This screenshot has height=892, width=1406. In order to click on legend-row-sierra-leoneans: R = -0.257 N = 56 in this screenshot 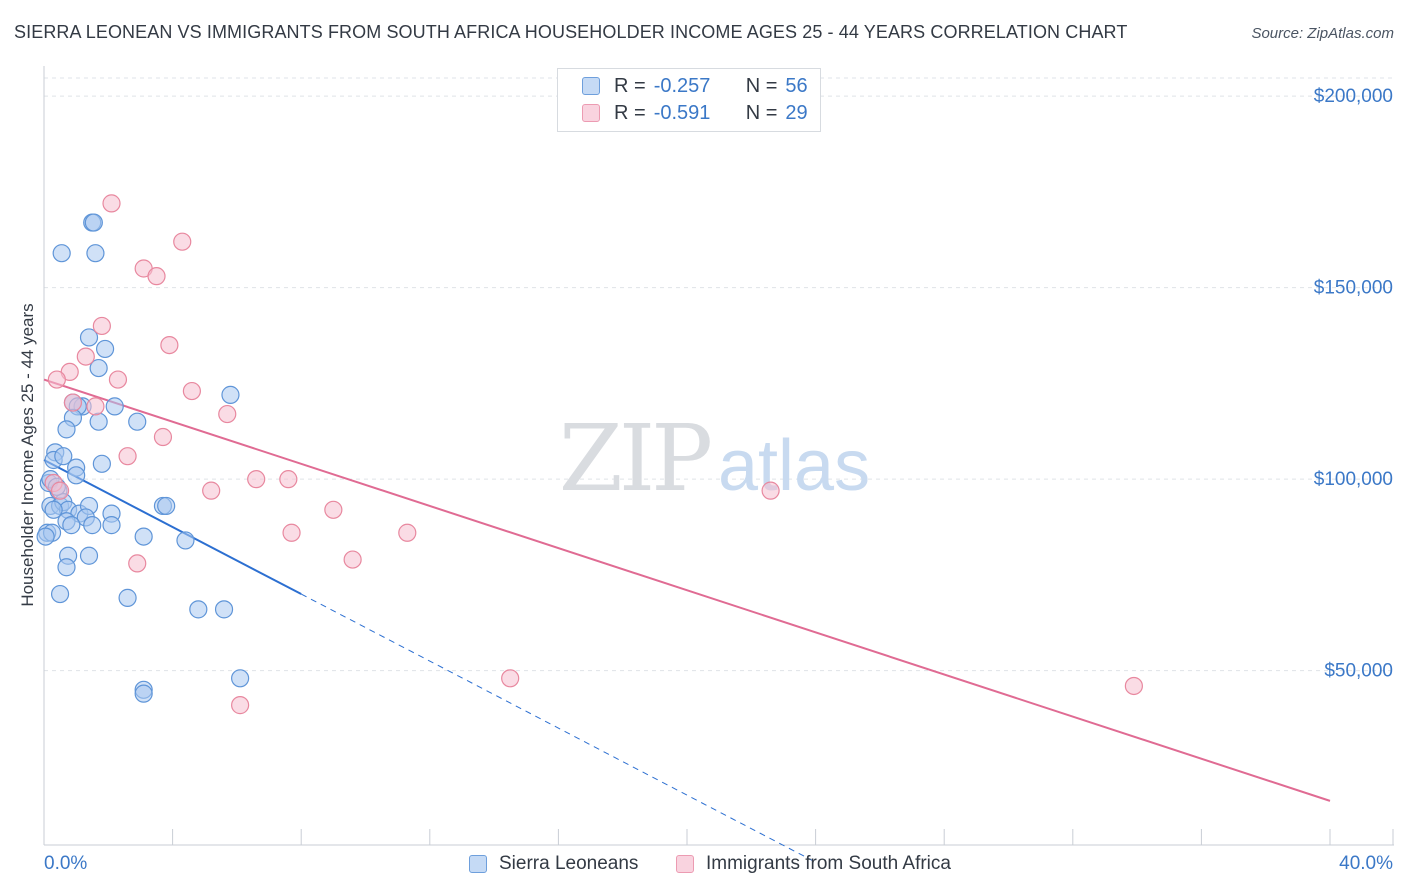, I will do `click(695, 86)`.